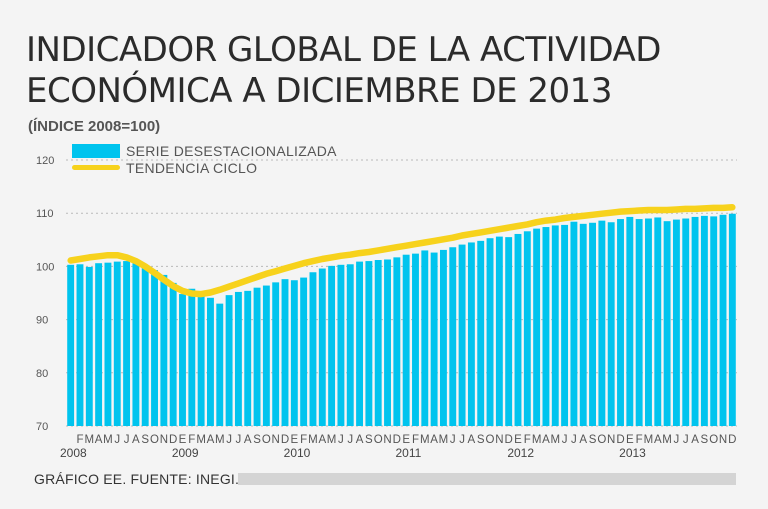 The image size is (768, 509). What do you see at coordinates (42, 321) in the screenshot?
I see `y-tick-label: 90` at bounding box center [42, 321].